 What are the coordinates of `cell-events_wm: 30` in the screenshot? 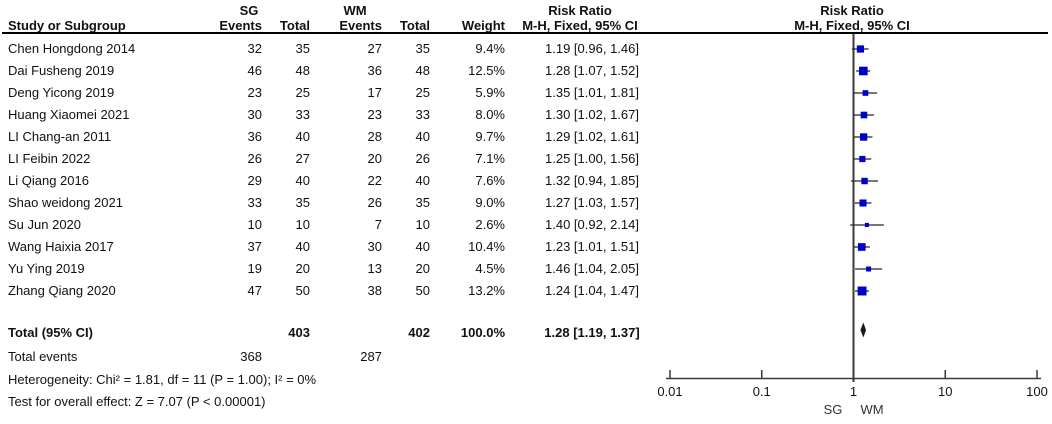 It's located at (374, 246).